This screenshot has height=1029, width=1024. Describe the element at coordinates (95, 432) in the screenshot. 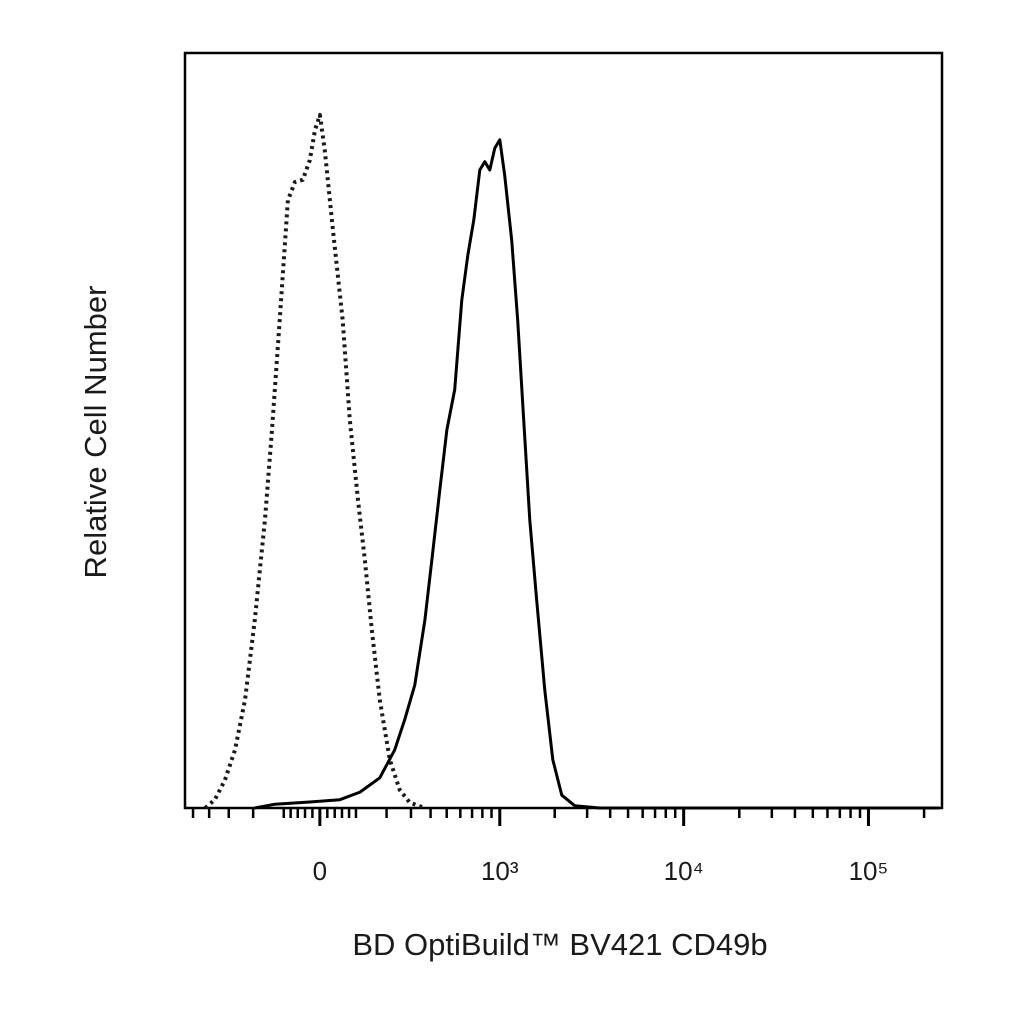

I see `y-axis-label: Relative Cell Number` at that location.